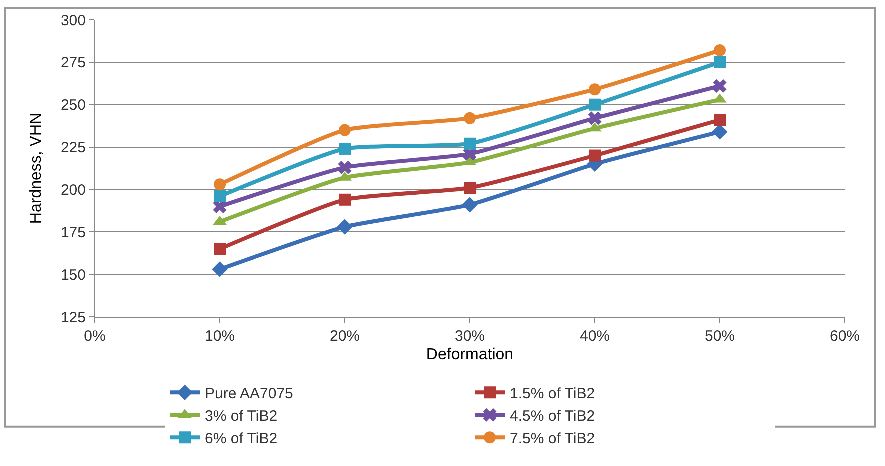 The height and width of the screenshot is (466, 885). Describe the element at coordinates (345, 336) in the screenshot. I see `x-tick-label: 20%` at that location.